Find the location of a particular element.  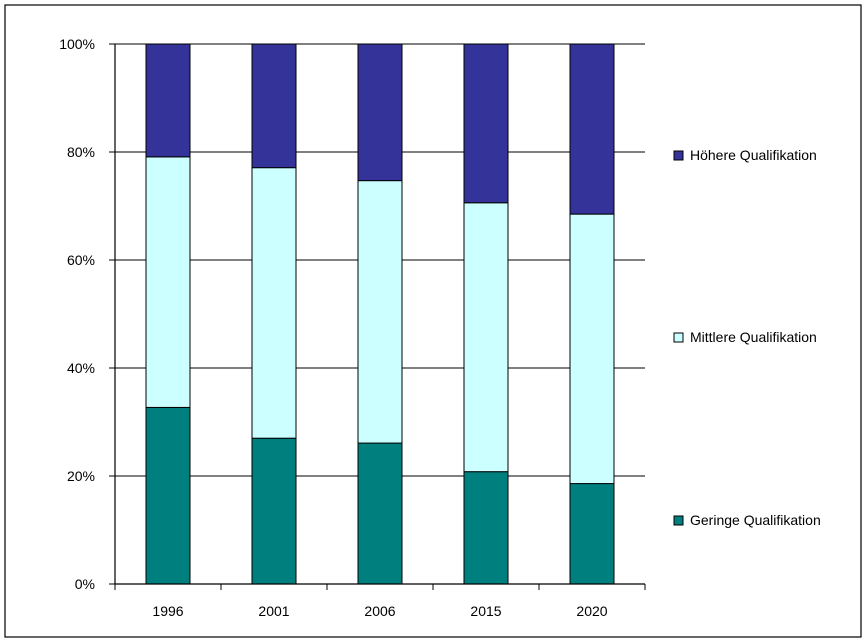

bar-segment-geringe-2006 is located at coordinates (380, 513).